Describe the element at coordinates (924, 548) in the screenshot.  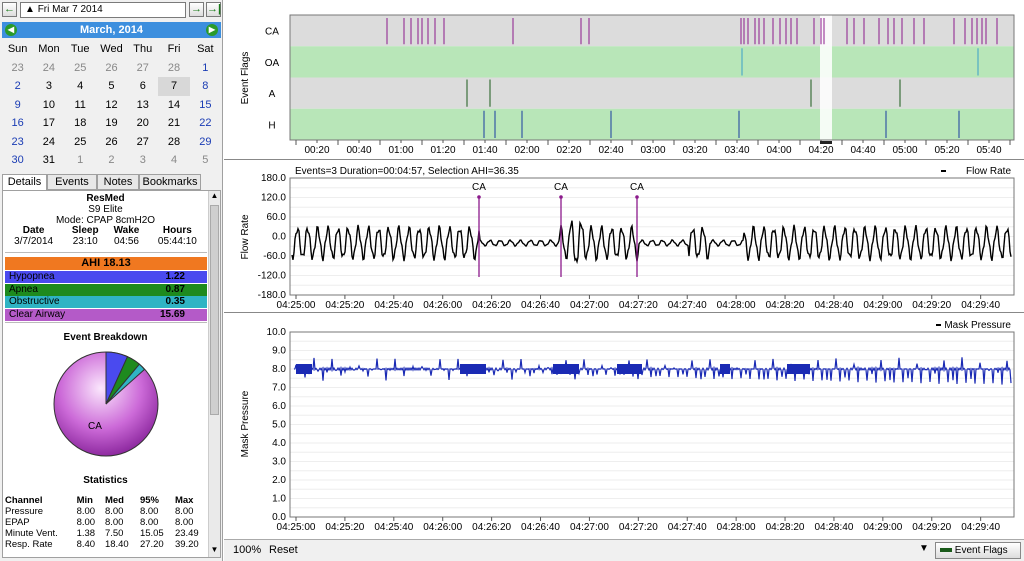
I see `dropdown-icon: ▼` at that location.